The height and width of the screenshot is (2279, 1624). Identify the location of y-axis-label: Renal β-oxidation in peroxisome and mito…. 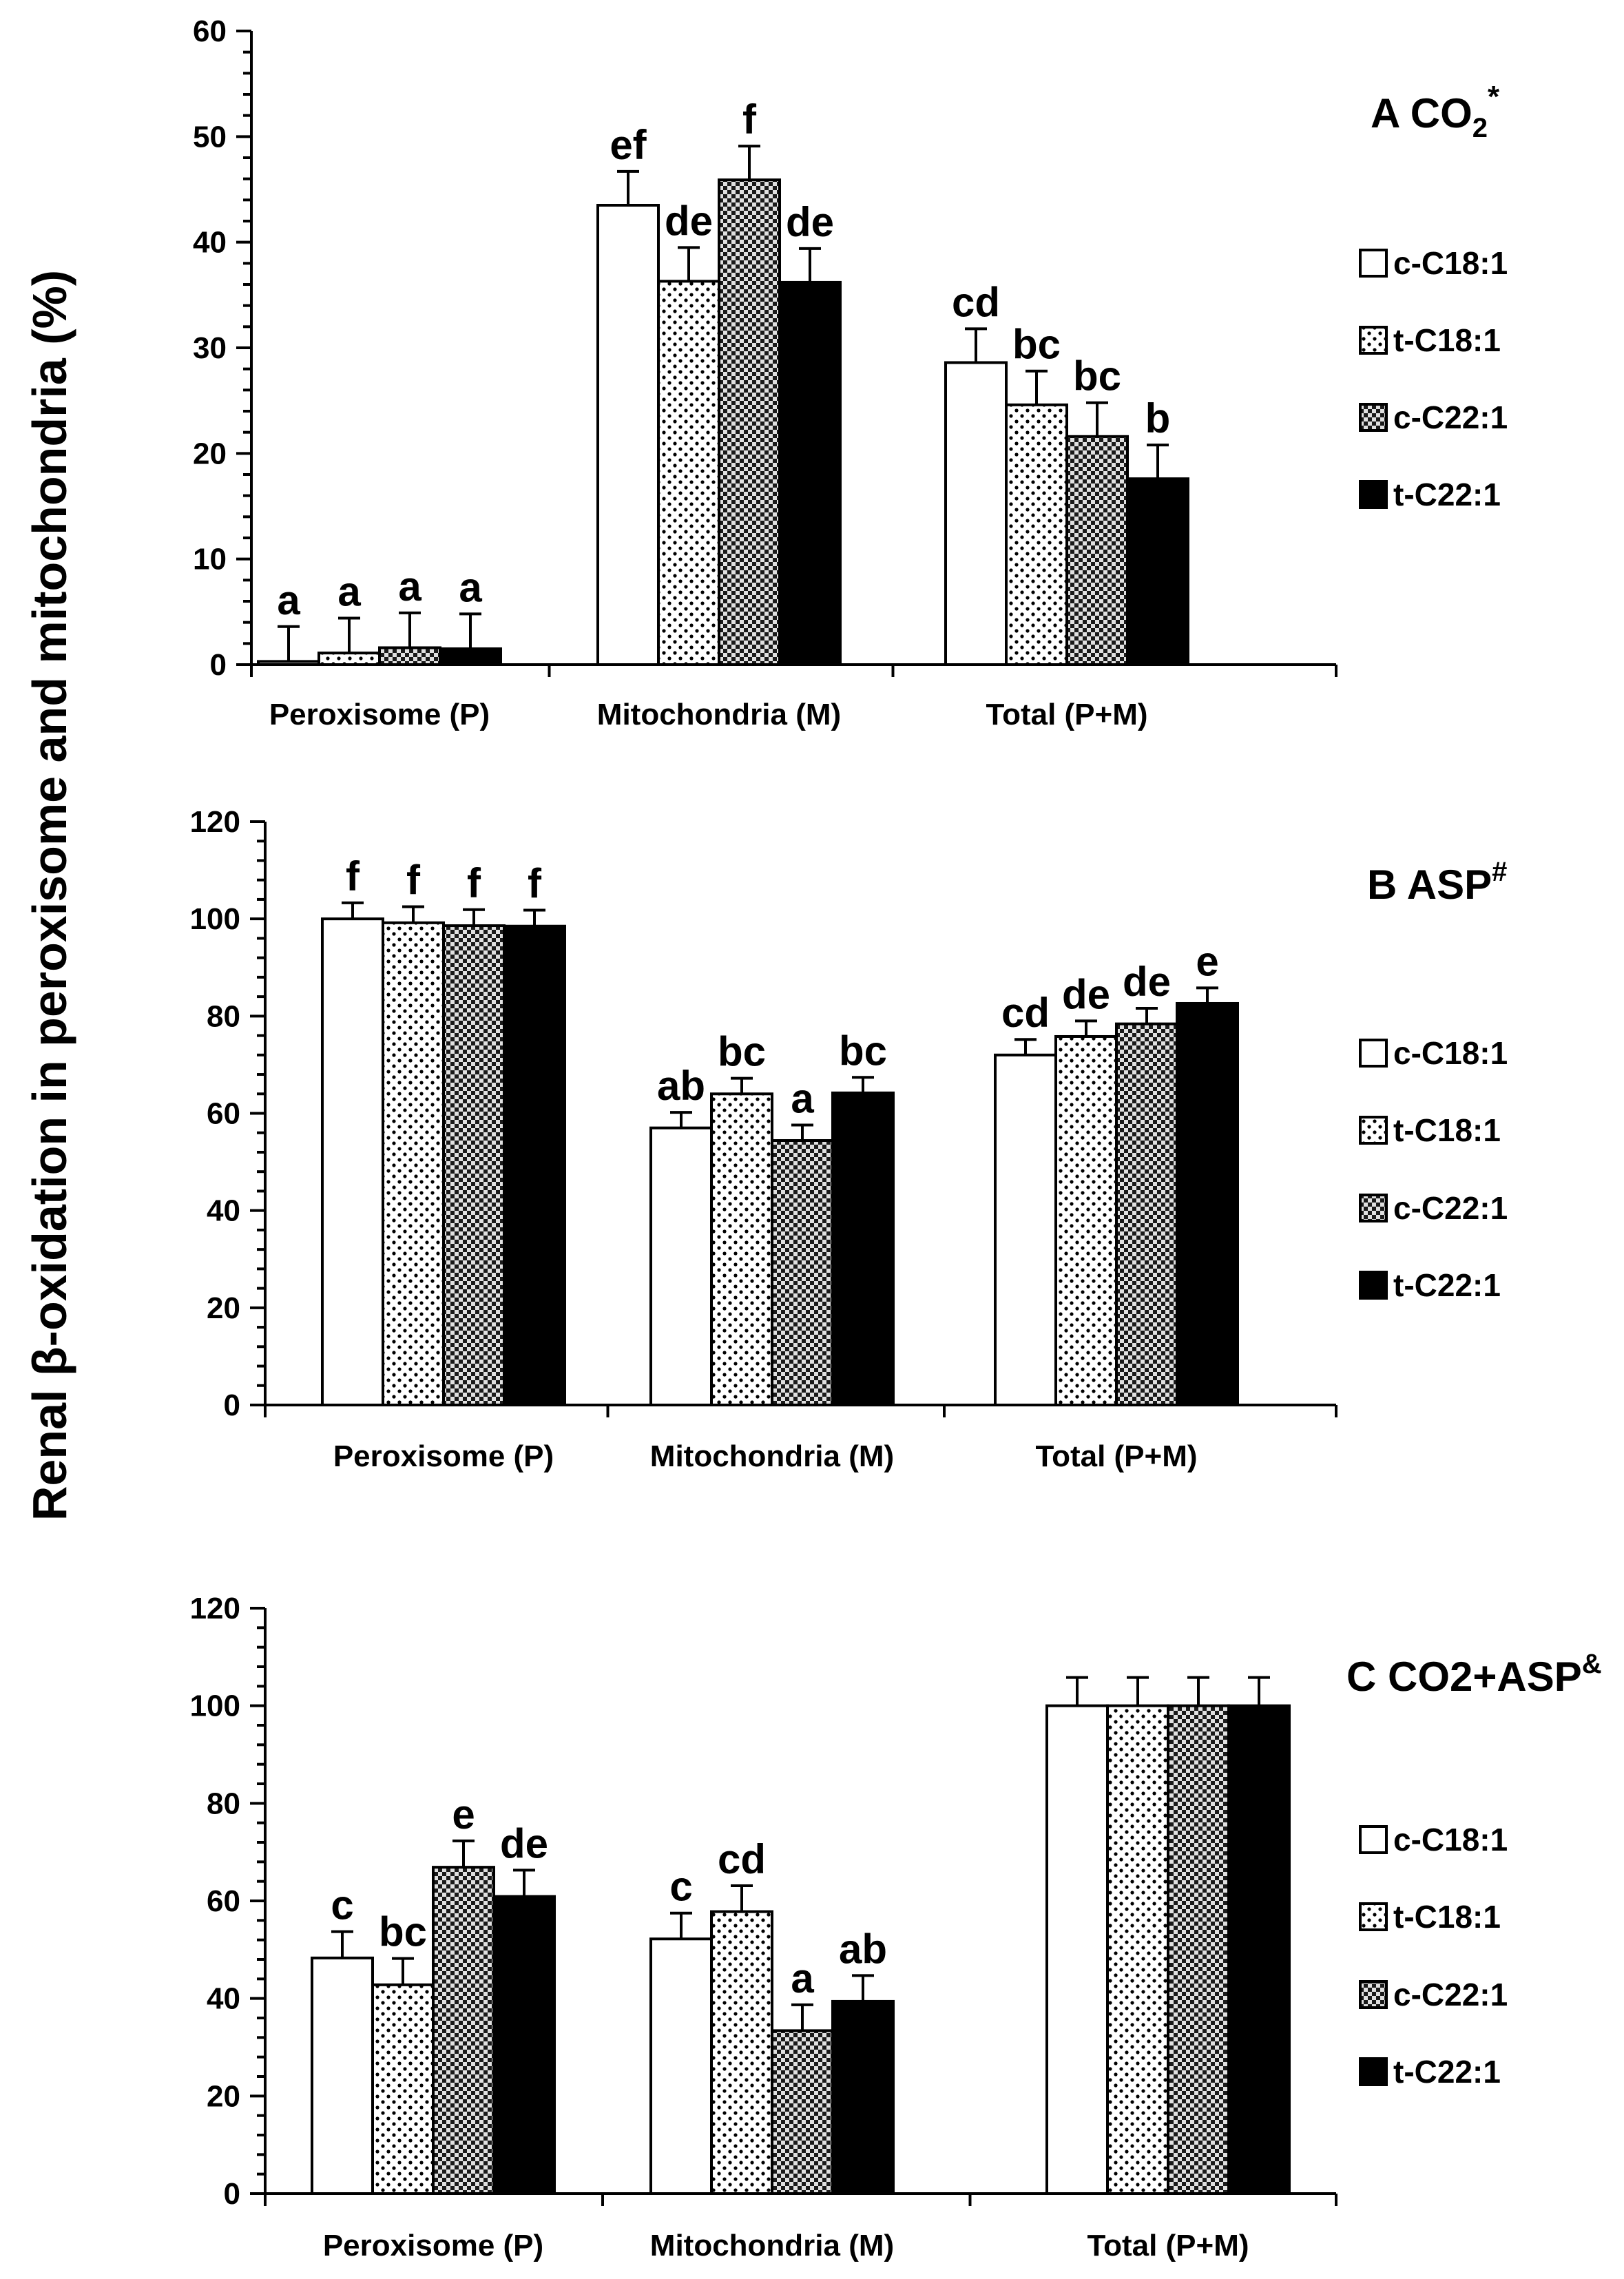
(50, 895).